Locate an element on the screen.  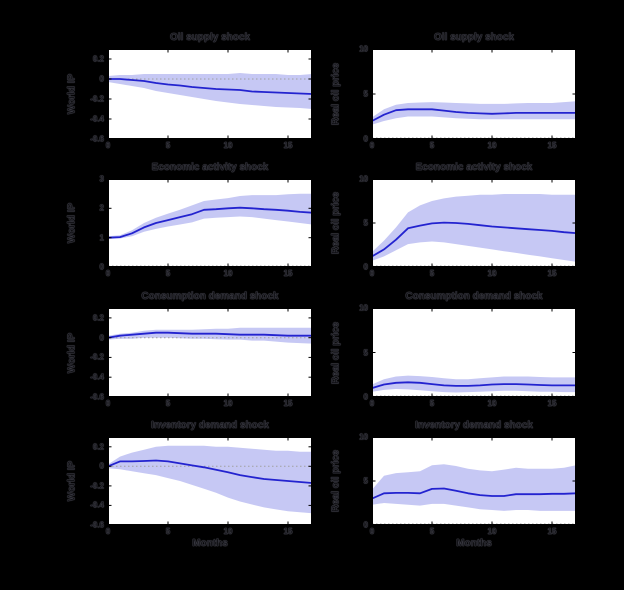
y-tick-label: 1 is located at coordinates (101, 238).